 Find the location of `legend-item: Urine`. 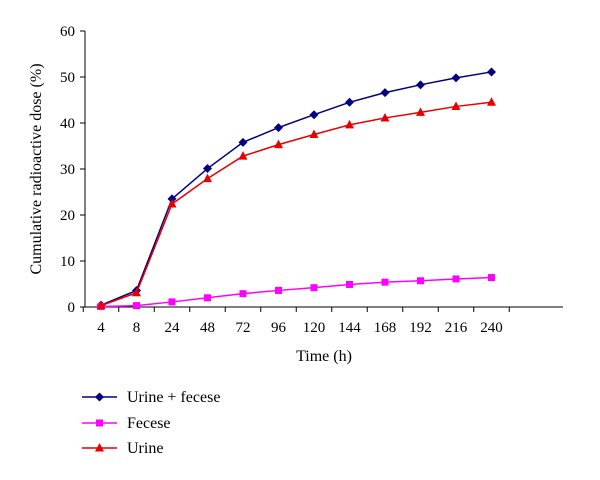

legend-item: Urine is located at coordinates (122, 448).